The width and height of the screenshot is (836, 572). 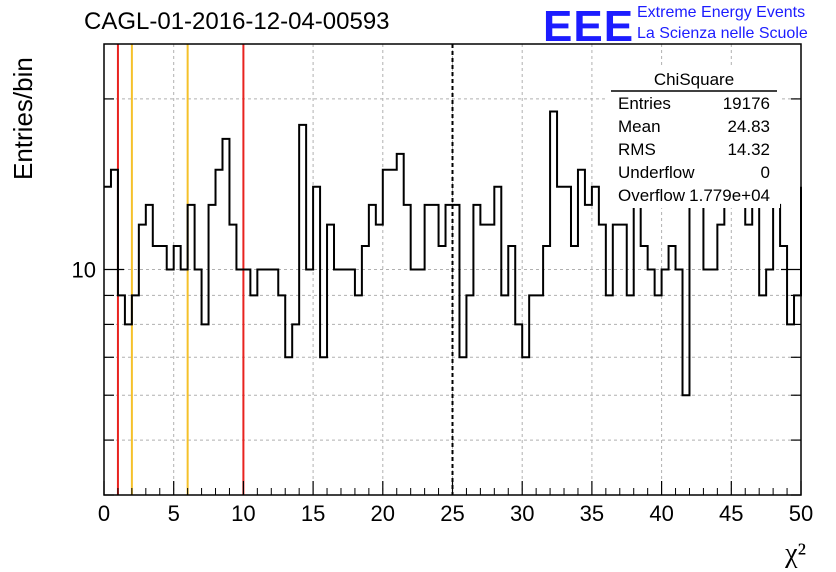 What do you see at coordinates (748, 149) in the screenshot?
I see `stats-value: 14.32` at bounding box center [748, 149].